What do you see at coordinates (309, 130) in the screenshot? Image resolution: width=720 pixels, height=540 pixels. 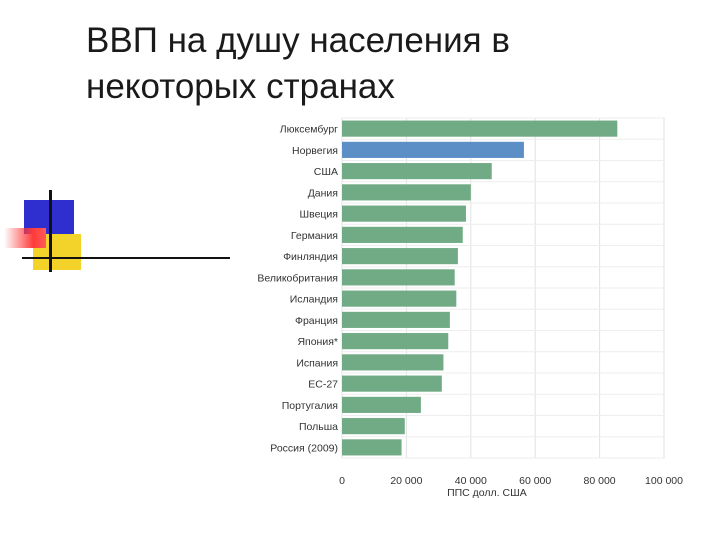 I see `category-label: Люксембург` at bounding box center [309, 130].